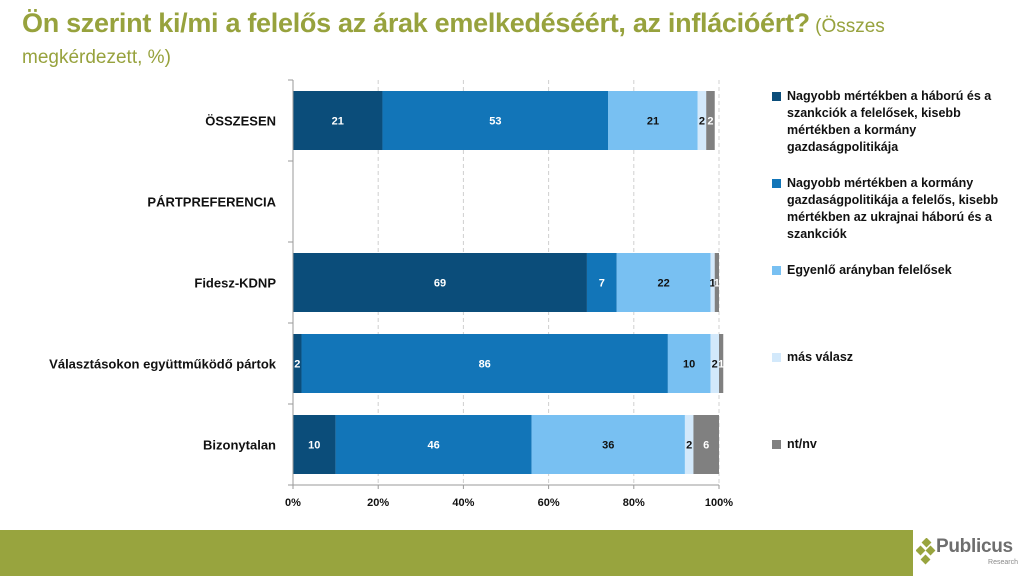  I want to click on publicus-logo: Publicus Research, so click(970, 554).